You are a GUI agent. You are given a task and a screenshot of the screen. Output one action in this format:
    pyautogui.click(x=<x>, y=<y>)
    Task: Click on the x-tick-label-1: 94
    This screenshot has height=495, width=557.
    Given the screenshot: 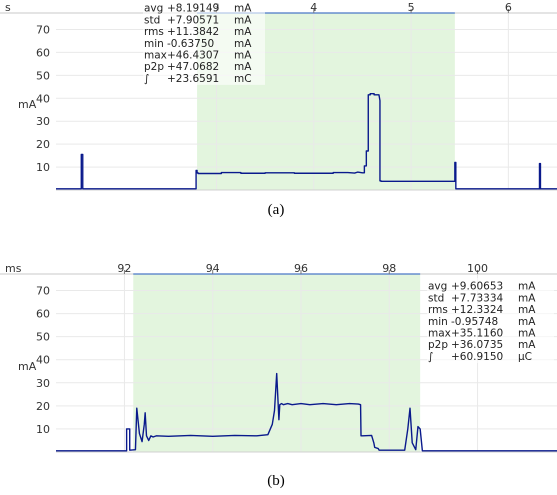 What is the action you would take?
    pyautogui.click(x=213, y=268)
    